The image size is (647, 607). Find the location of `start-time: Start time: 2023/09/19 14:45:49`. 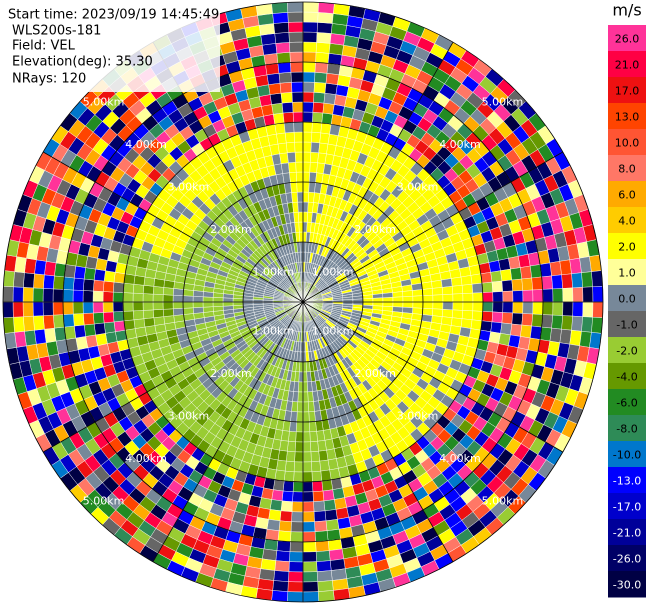

start-time: Start time: 2023/09/19 14:45:49 is located at coordinates (113, 15).